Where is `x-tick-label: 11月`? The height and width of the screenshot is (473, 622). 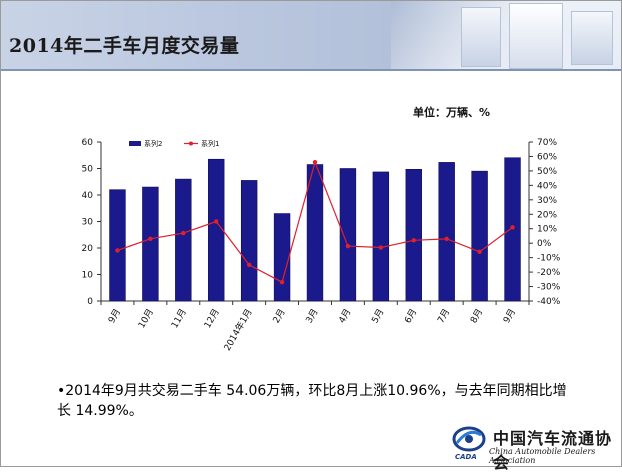
x-tick-label: 11月 is located at coordinates (179, 318).